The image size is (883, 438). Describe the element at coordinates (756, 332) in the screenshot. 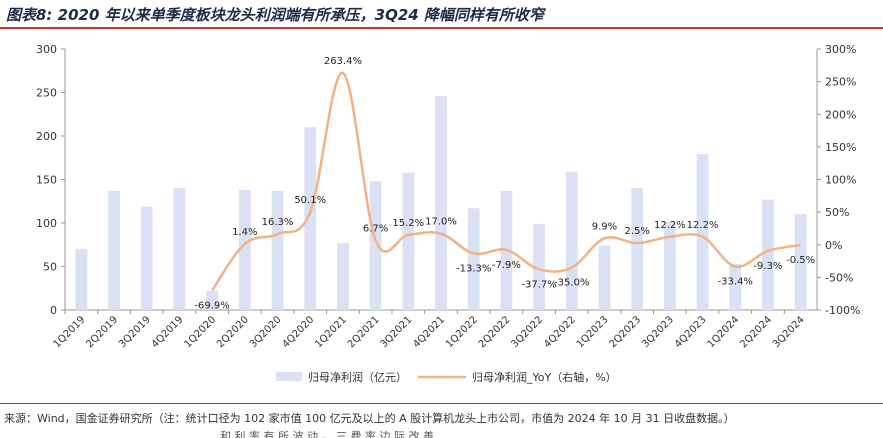

I see `x-tick-label: 2Q2024` at that location.